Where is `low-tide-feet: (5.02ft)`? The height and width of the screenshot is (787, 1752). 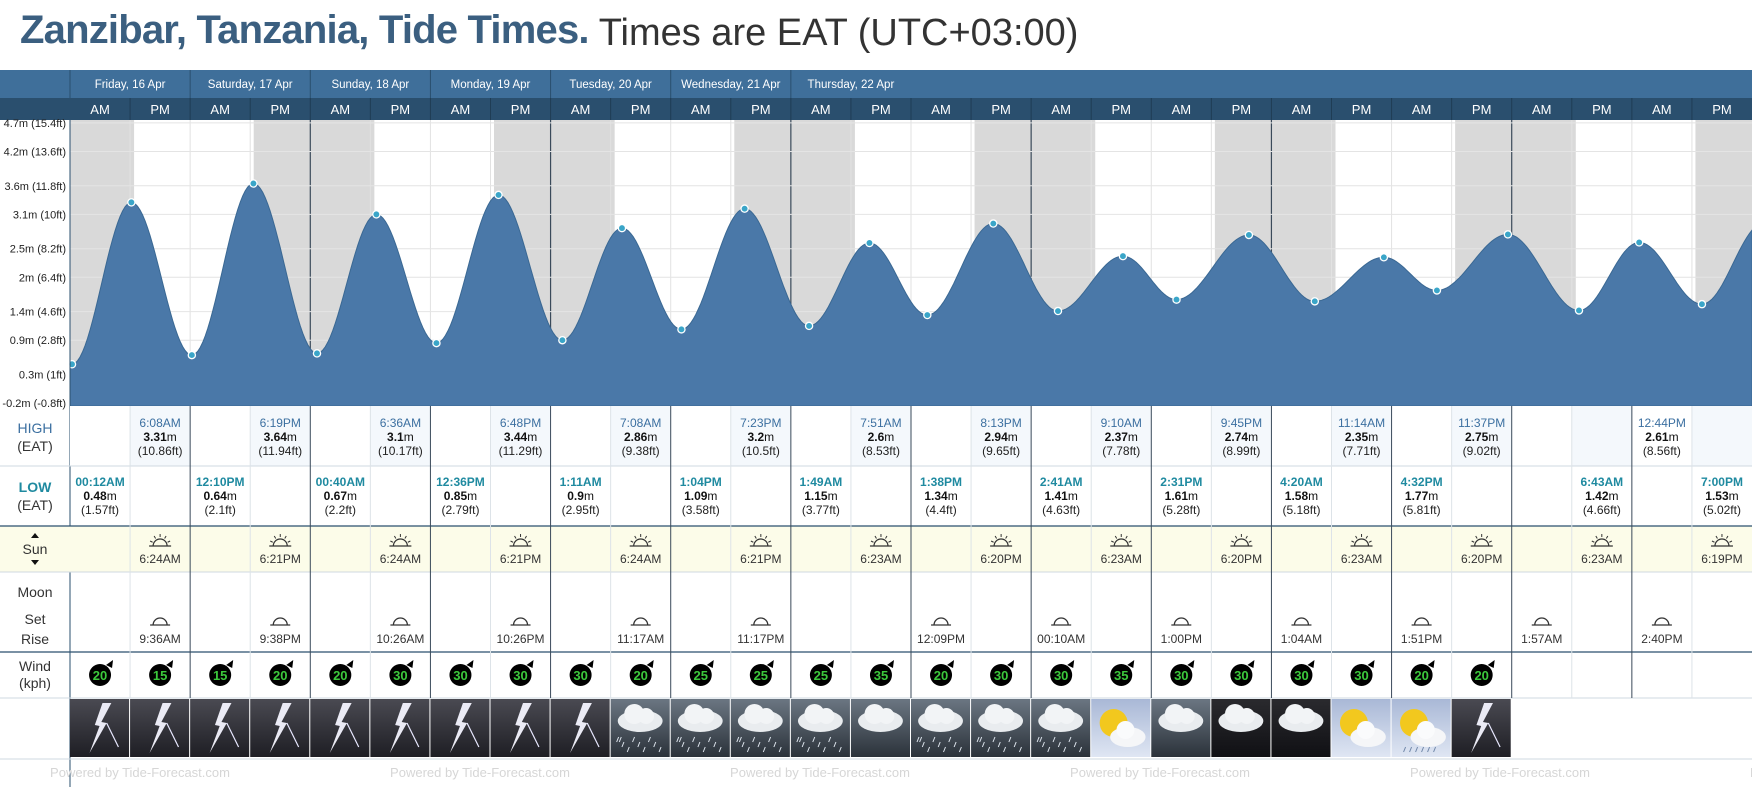
low-tide-feet: (5.02ft) is located at coordinates (1722, 510).